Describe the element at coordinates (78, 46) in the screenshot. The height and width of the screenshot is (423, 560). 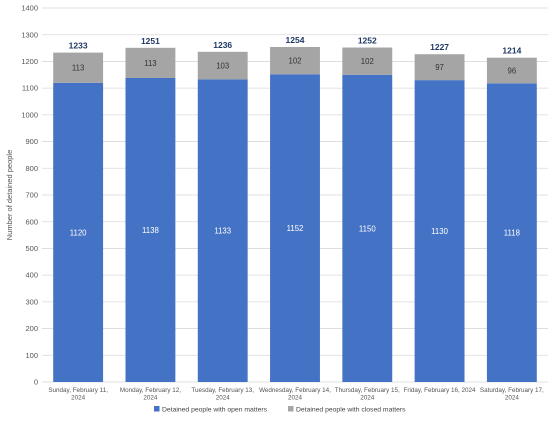
I see `data-label-total: 1233` at that location.